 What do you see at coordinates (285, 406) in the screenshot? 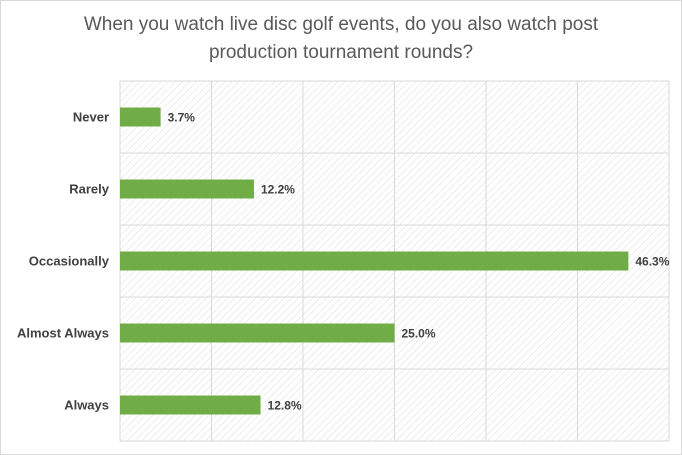
I see `data-label: 12.8%` at bounding box center [285, 406].